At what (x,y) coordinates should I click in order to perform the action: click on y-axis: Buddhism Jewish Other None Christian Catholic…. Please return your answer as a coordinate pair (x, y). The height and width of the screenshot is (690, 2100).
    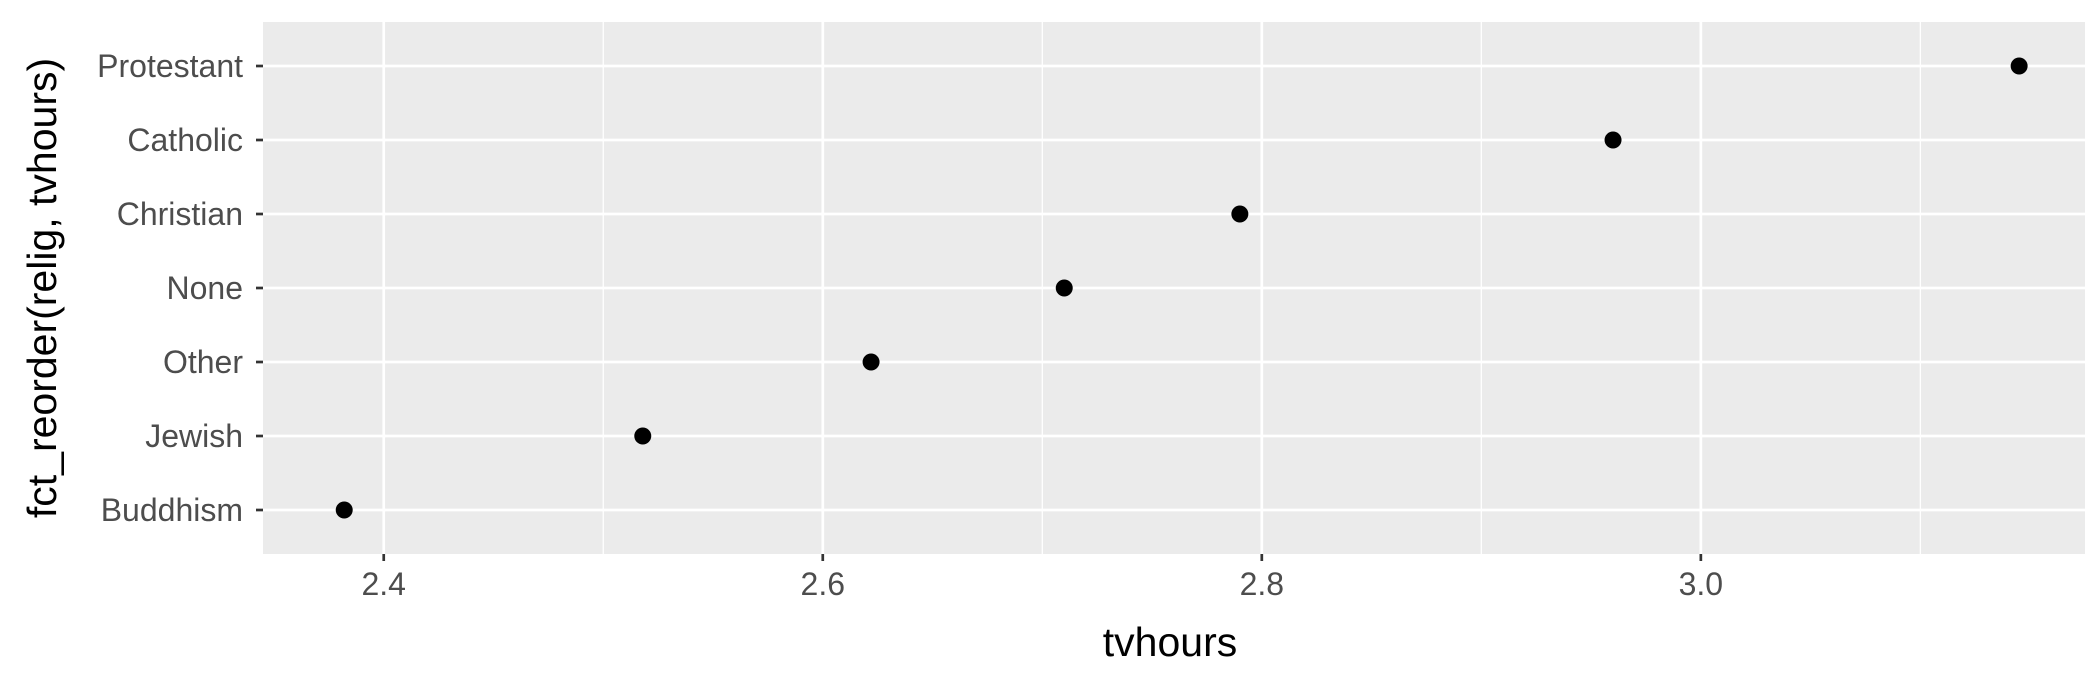
    Looking at the image, I should click on (180, 288).